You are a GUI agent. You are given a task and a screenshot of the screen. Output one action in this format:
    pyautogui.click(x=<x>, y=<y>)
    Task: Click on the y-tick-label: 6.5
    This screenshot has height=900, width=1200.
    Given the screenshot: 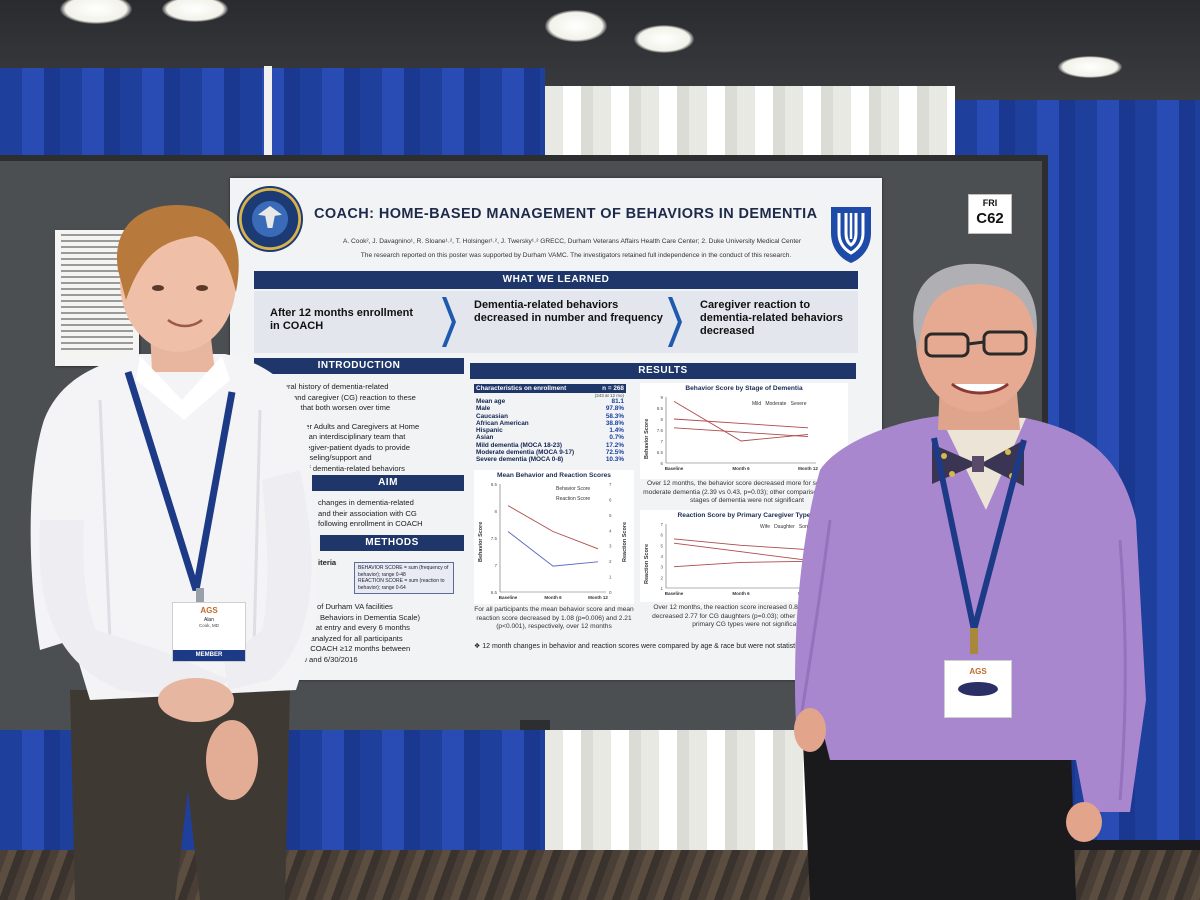 What is the action you would take?
    pyautogui.click(x=494, y=592)
    